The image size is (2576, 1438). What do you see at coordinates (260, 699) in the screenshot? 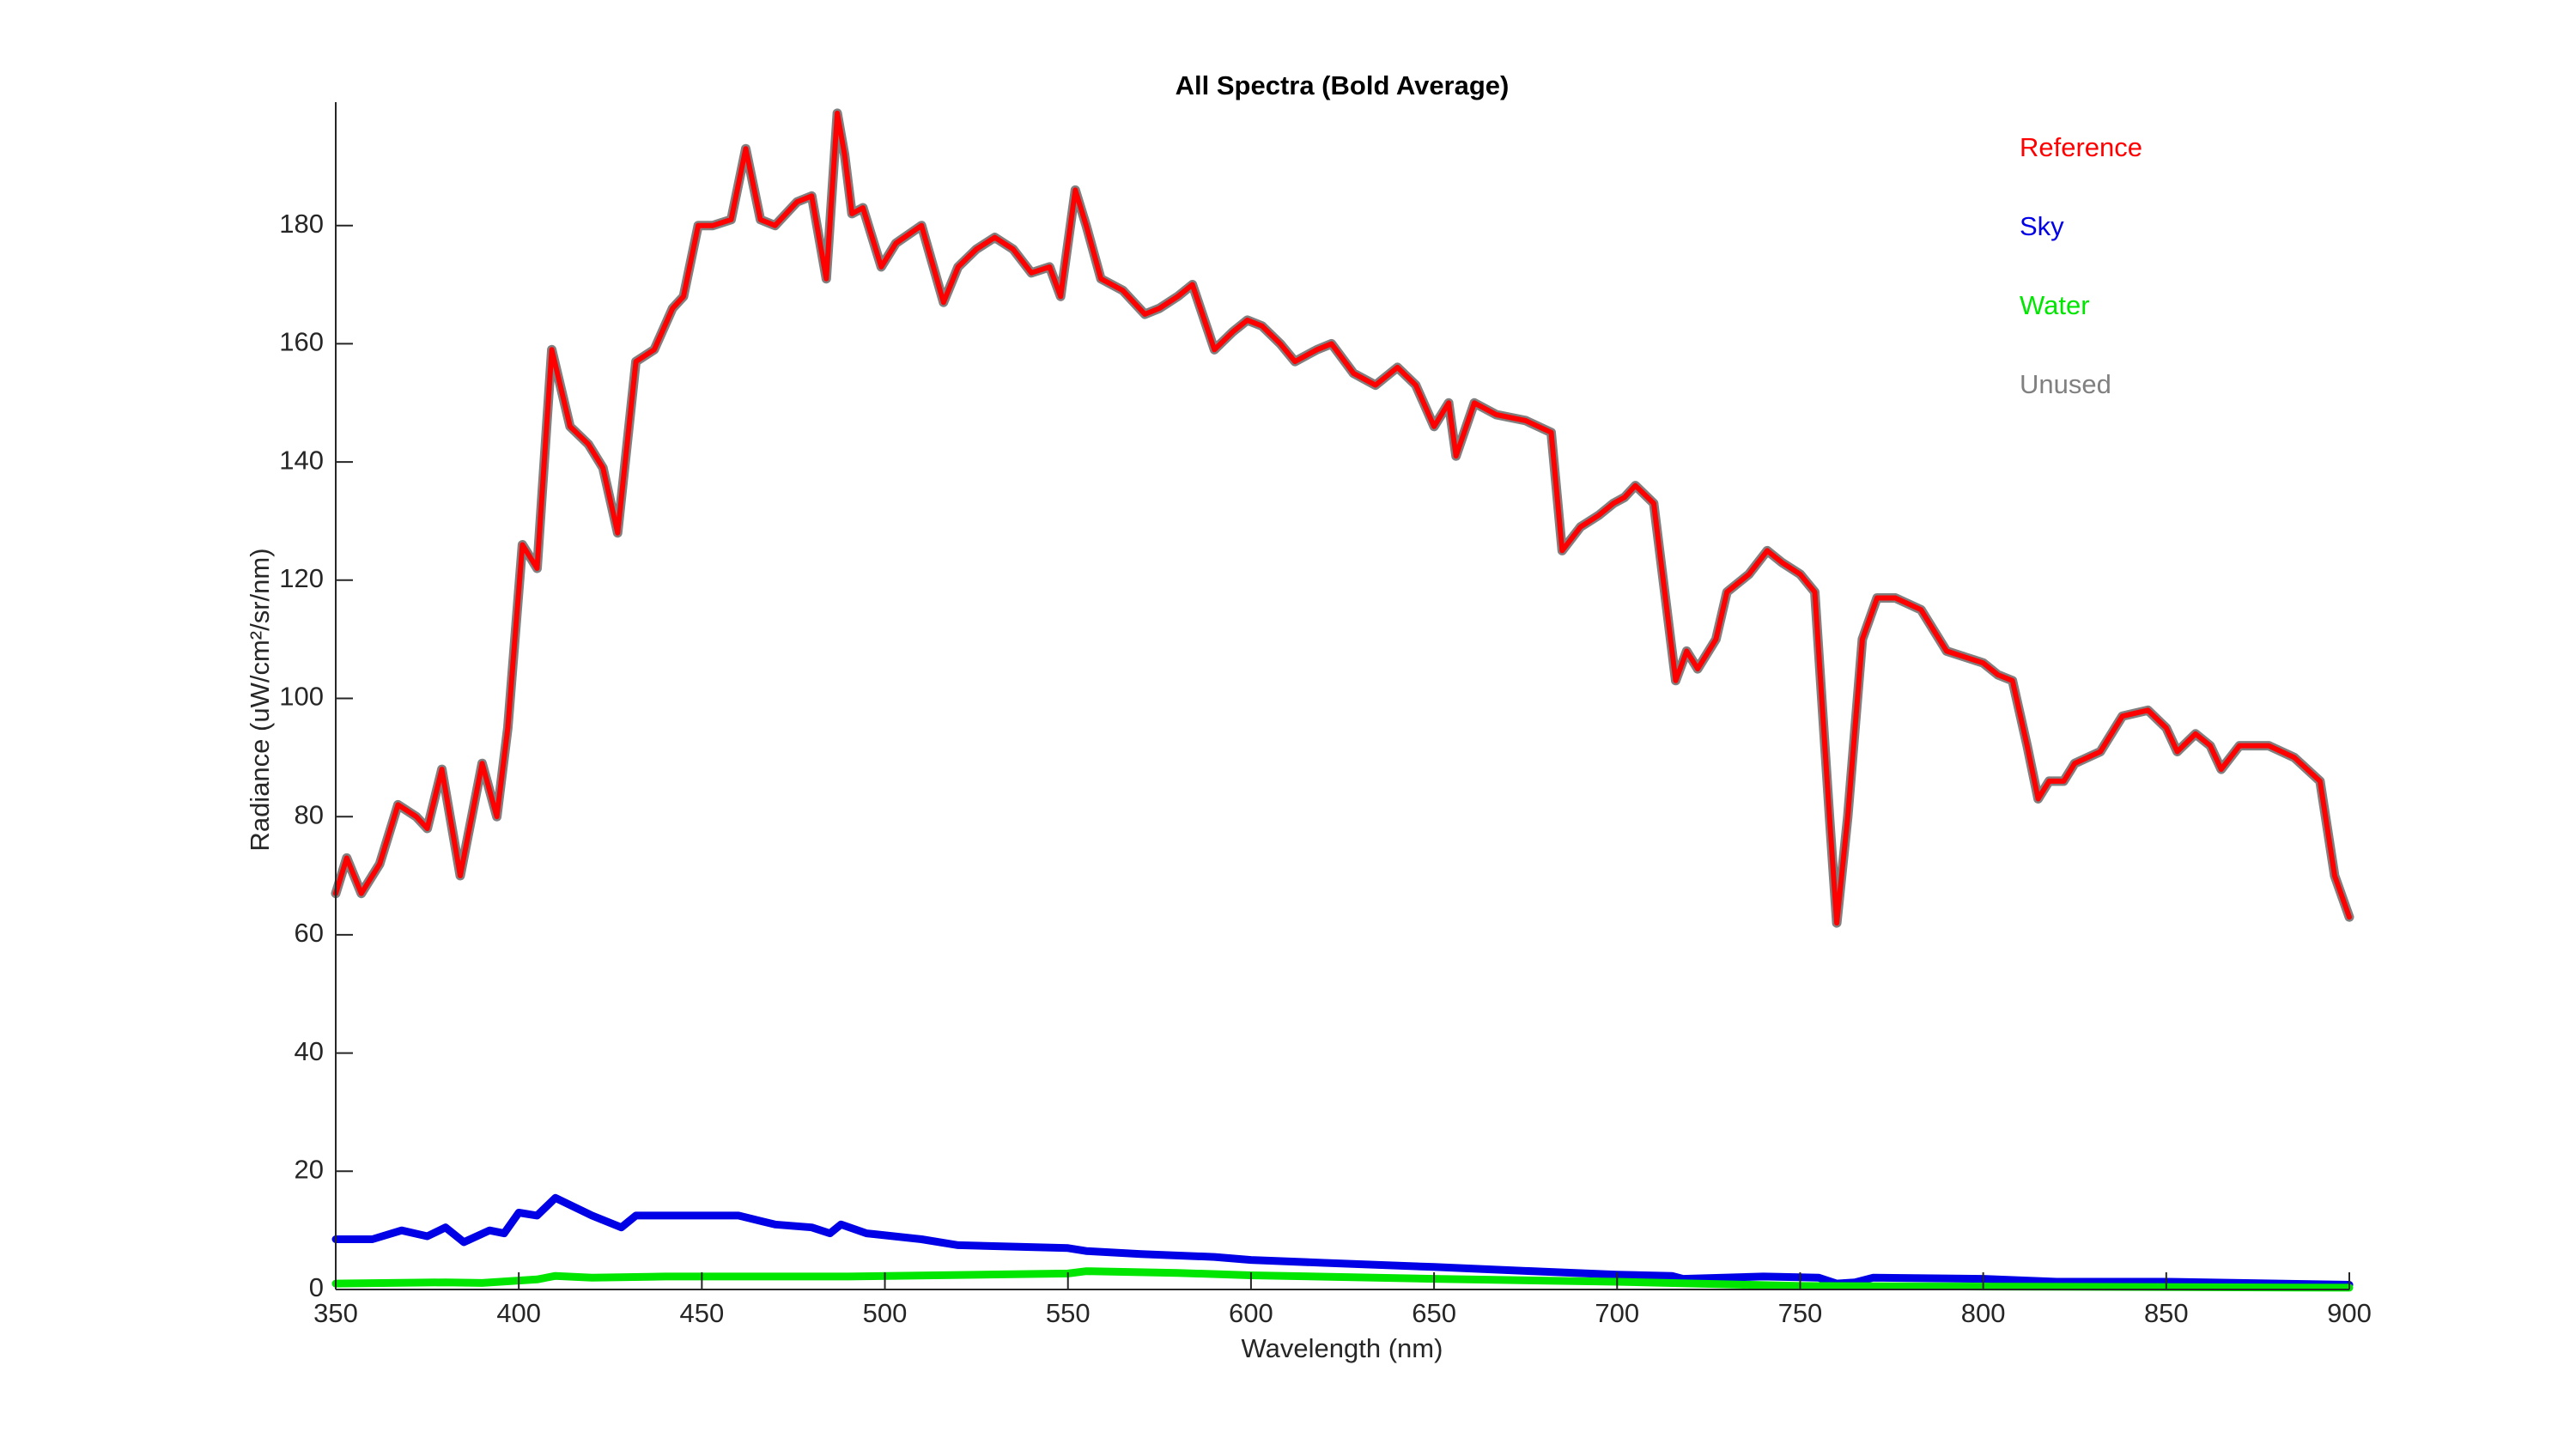
I see `y-axis-label: Radiance (uW/cm²/sr/nm)` at bounding box center [260, 699].